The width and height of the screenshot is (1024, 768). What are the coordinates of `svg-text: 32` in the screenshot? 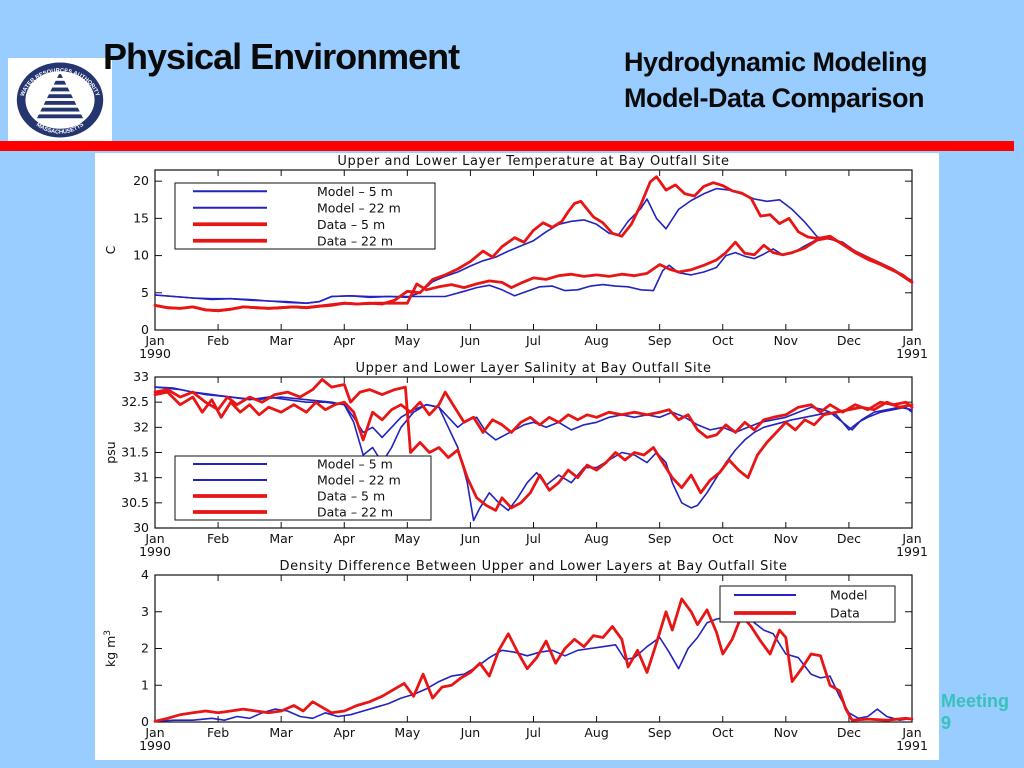 It's located at (141, 426).